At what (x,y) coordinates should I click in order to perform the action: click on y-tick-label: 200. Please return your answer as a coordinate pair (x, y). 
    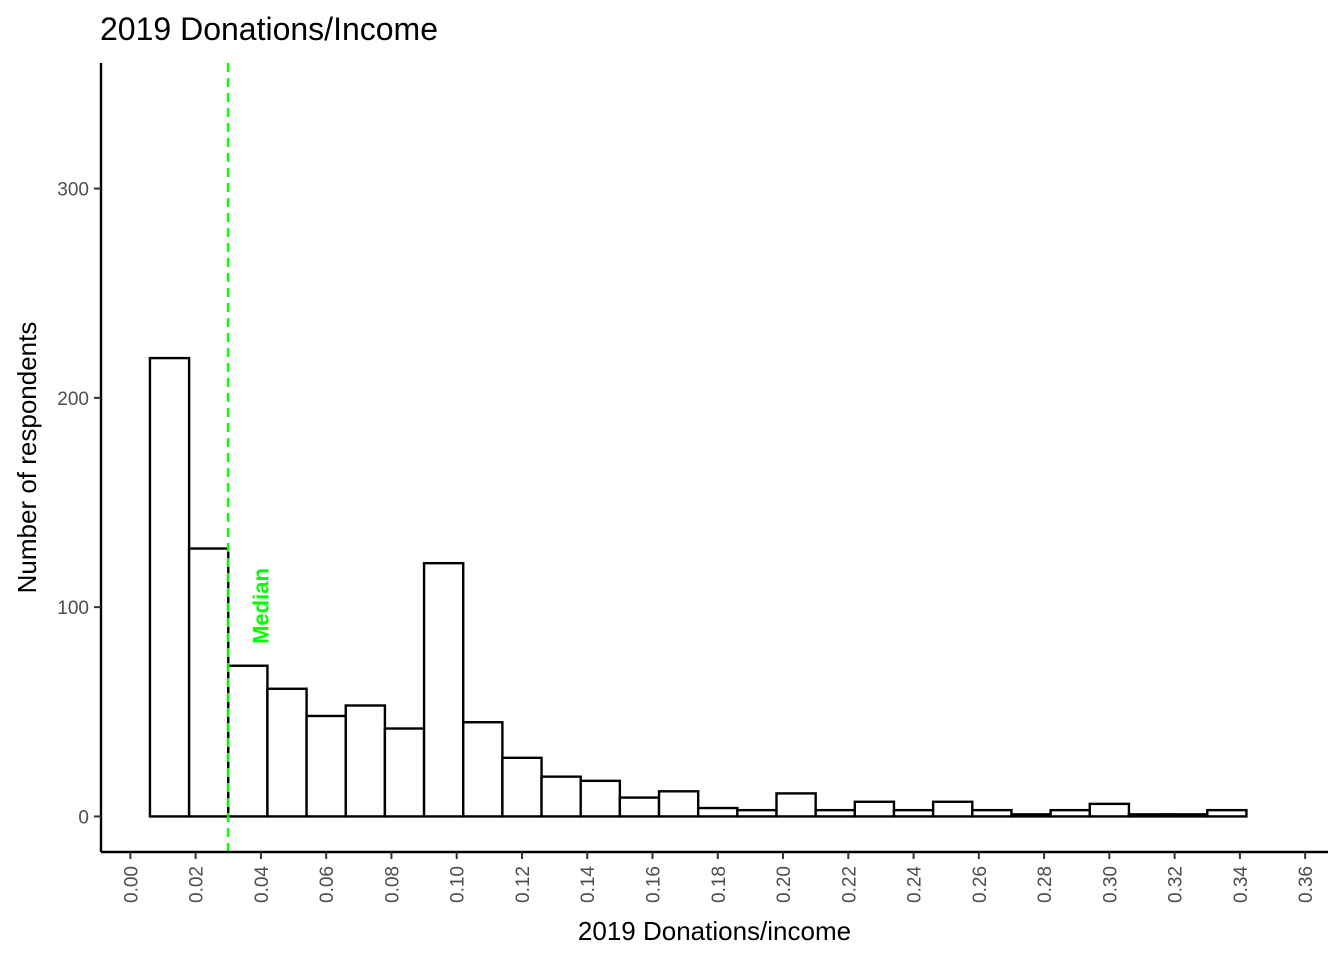
    Looking at the image, I should click on (73, 399).